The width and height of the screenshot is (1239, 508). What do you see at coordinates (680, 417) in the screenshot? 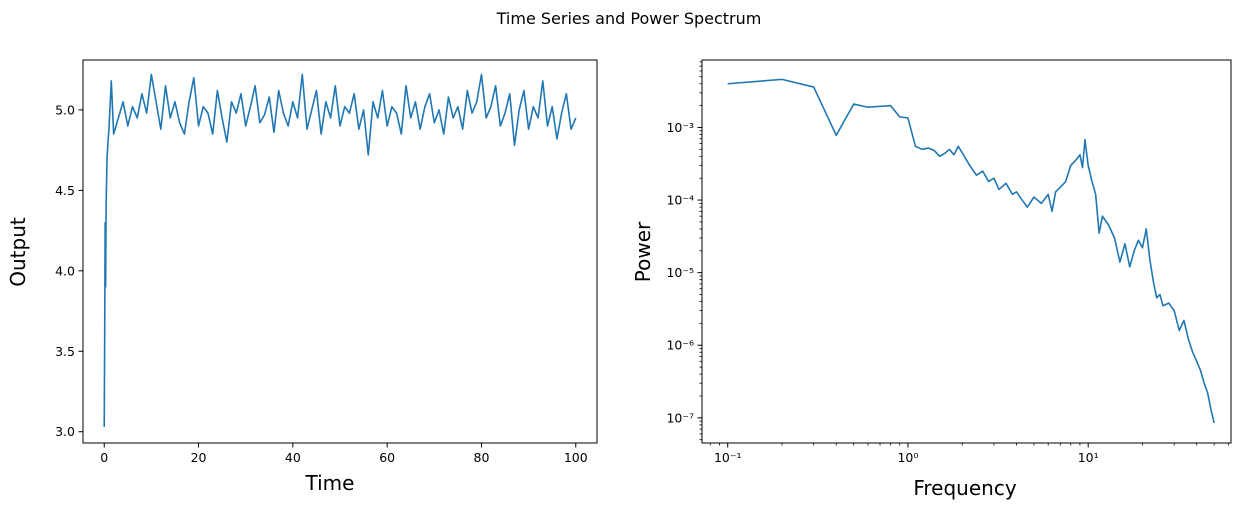
I see `power-spectrum-ytick-label: 10⁻⁷` at bounding box center [680, 417].